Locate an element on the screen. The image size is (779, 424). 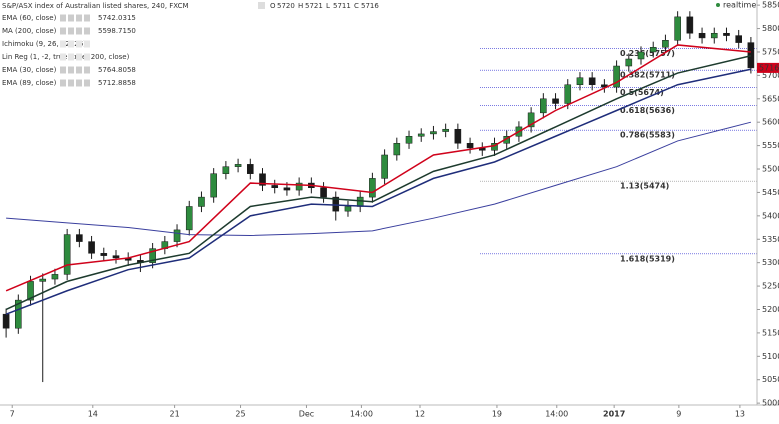
fib-label: 0.236(5757) is located at coordinates (647, 53).